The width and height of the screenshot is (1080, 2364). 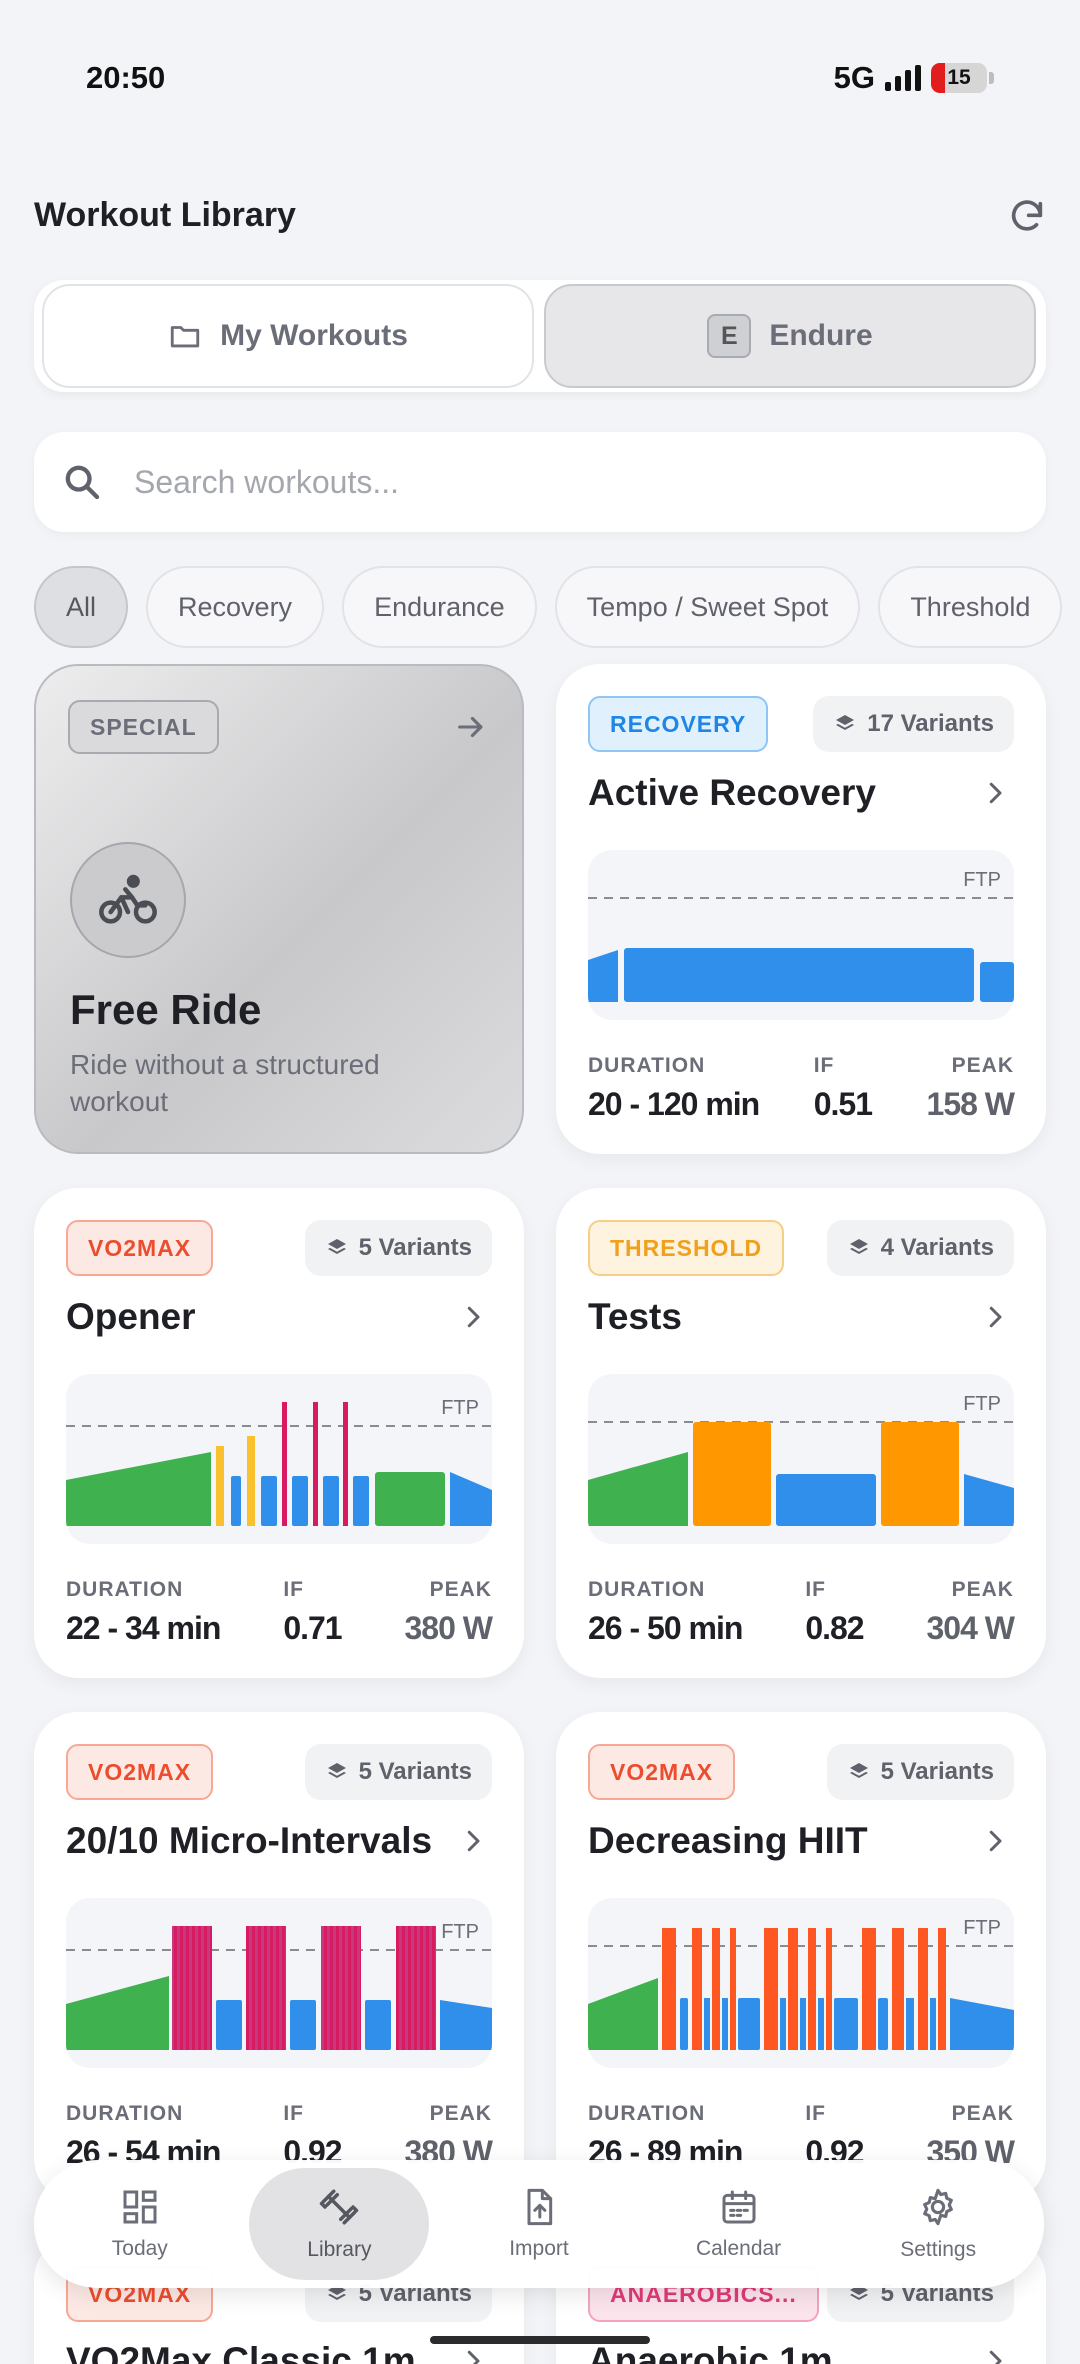 What do you see at coordinates (732, 792) in the screenshot?
I see `workout-name: Active Recovery` at bounding box center [732, 792].